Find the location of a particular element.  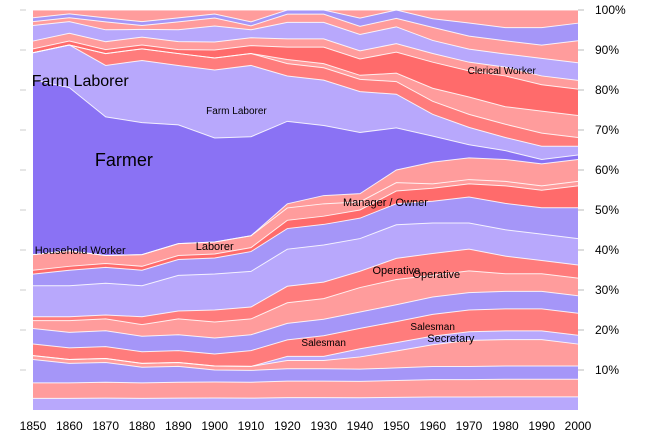

x-tick-label: 1860 is located at coordinates (69, 426).